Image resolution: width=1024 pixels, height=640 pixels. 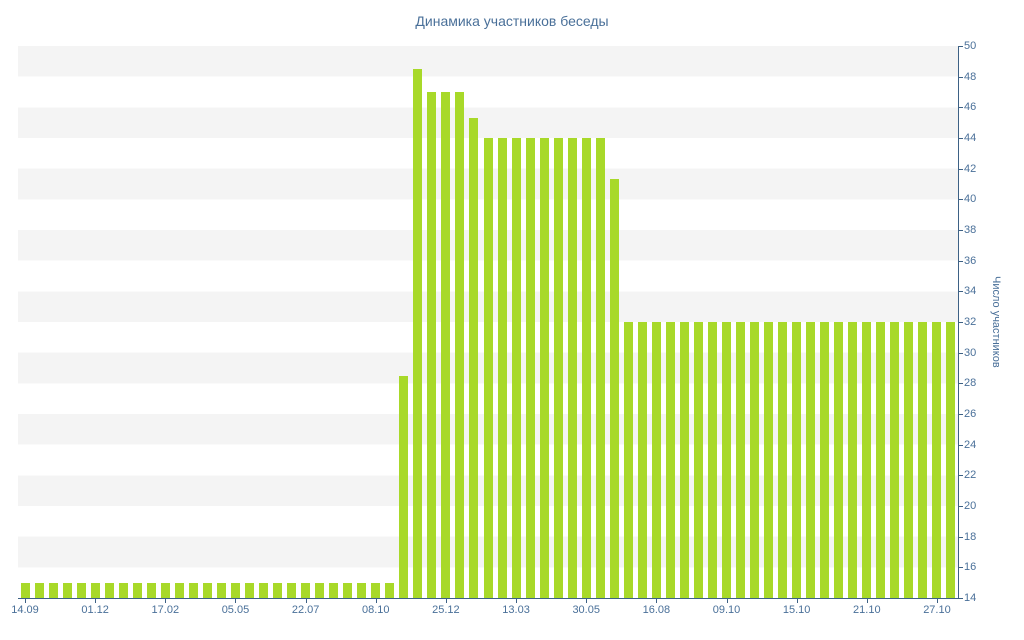 What do you see at coordinates (970, 444) in the screenshot?
I see `y-tick-label: 24` at bounding box center [970, 444].